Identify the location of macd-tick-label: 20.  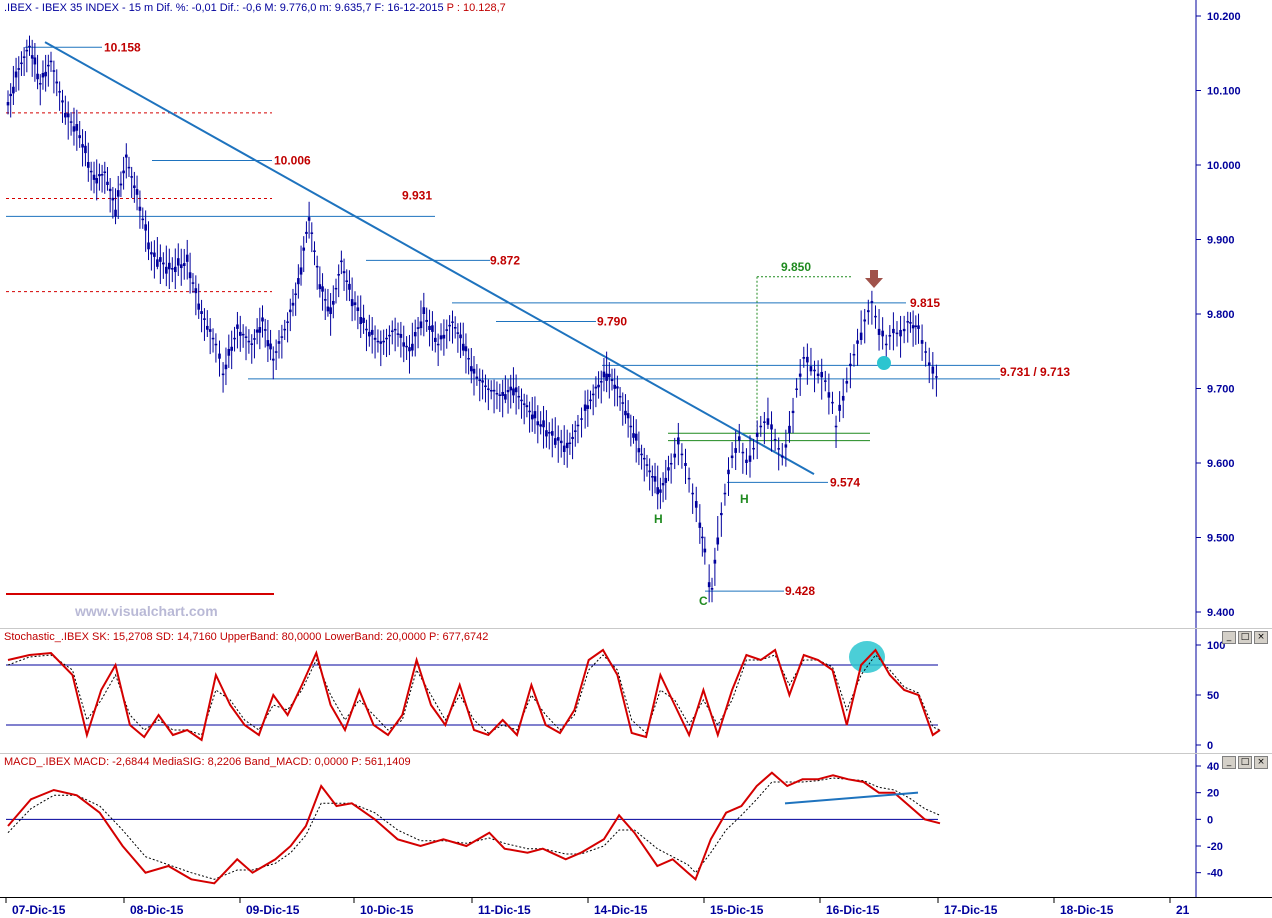
(1213, 794).